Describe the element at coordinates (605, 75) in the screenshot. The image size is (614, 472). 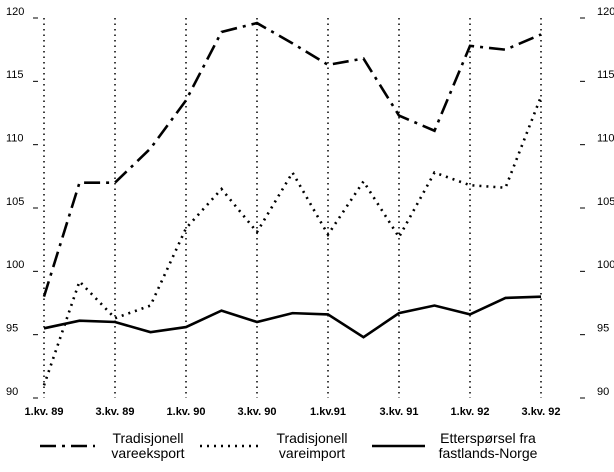
I see `y2-tick-label: 115` at that location.